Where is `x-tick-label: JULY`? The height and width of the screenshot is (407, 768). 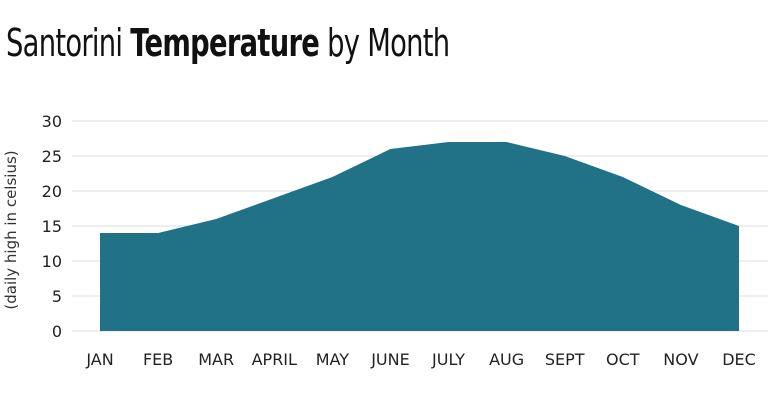 x-tick-label: JULY is located at coordinates (448, 359).